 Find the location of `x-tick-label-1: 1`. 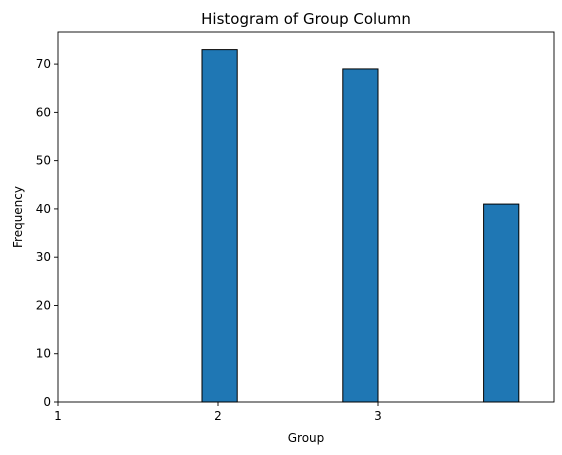

x-tick-label-1: 1 is located at coordinates (58, 416).